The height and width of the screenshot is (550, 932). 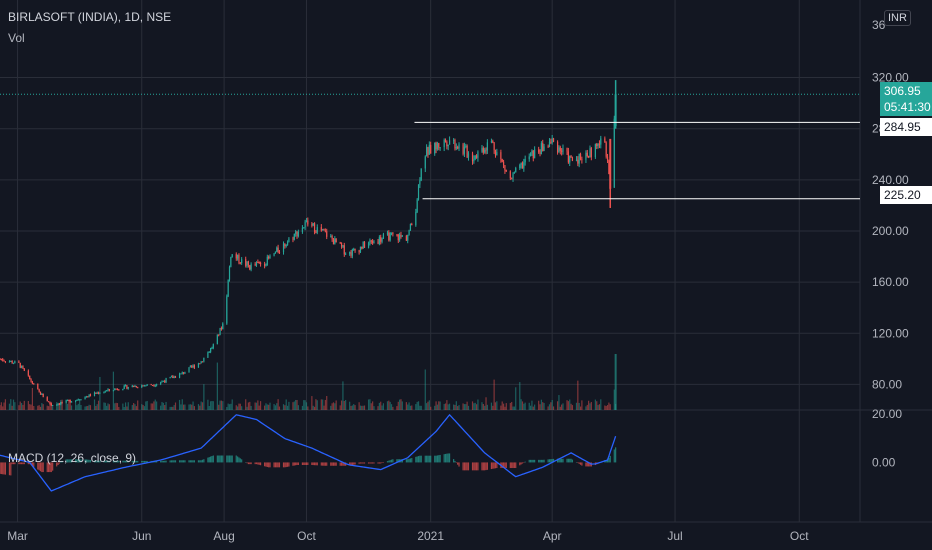 What do you see at coordinates (16, 38) in the screenshot?
I see `volume-label: Vol` at bounding box center [16, 38].